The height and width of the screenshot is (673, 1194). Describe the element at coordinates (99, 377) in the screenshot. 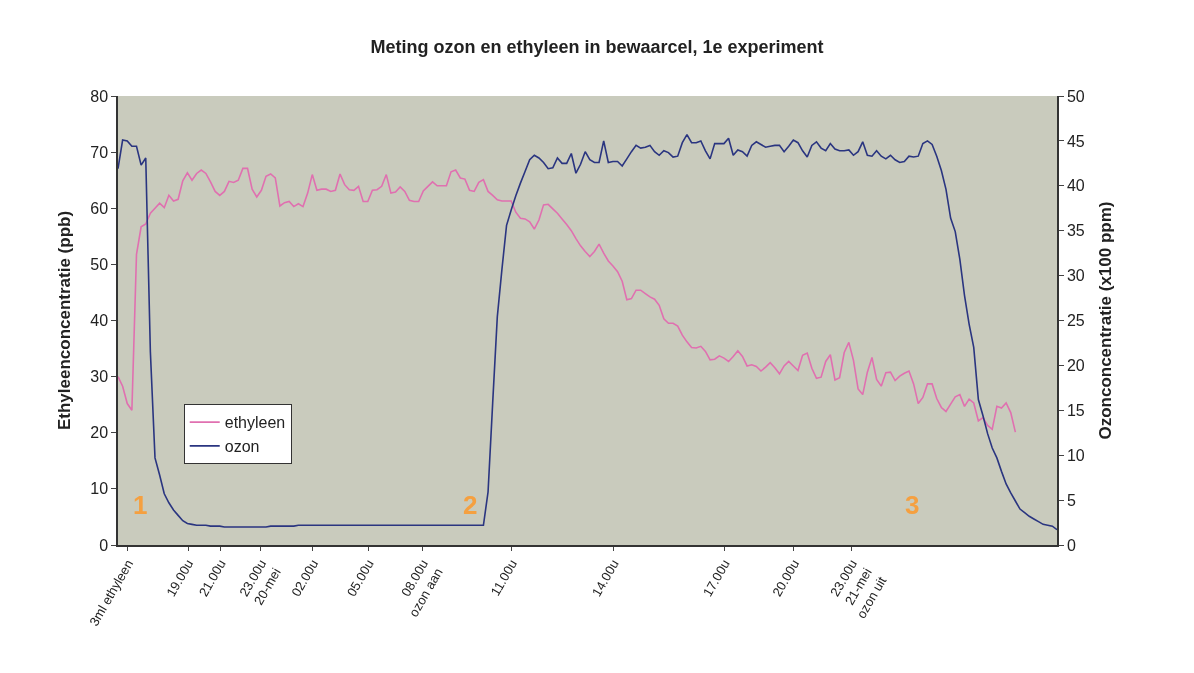

I see `y-tick-label: 30` at that location.